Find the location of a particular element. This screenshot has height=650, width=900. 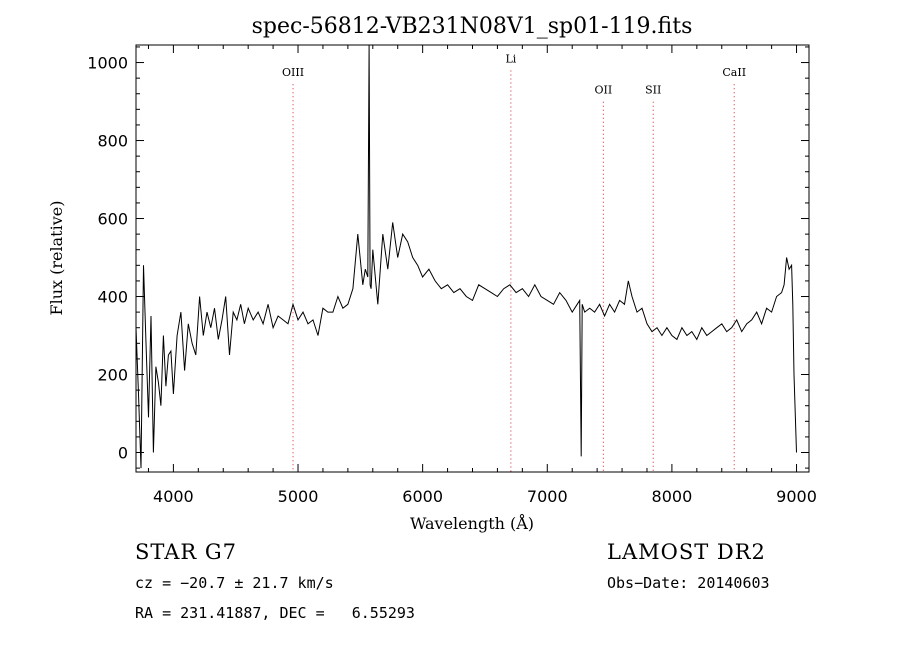

x-axis-label: Wavelength (Å) is located at coordinates (472, 523).